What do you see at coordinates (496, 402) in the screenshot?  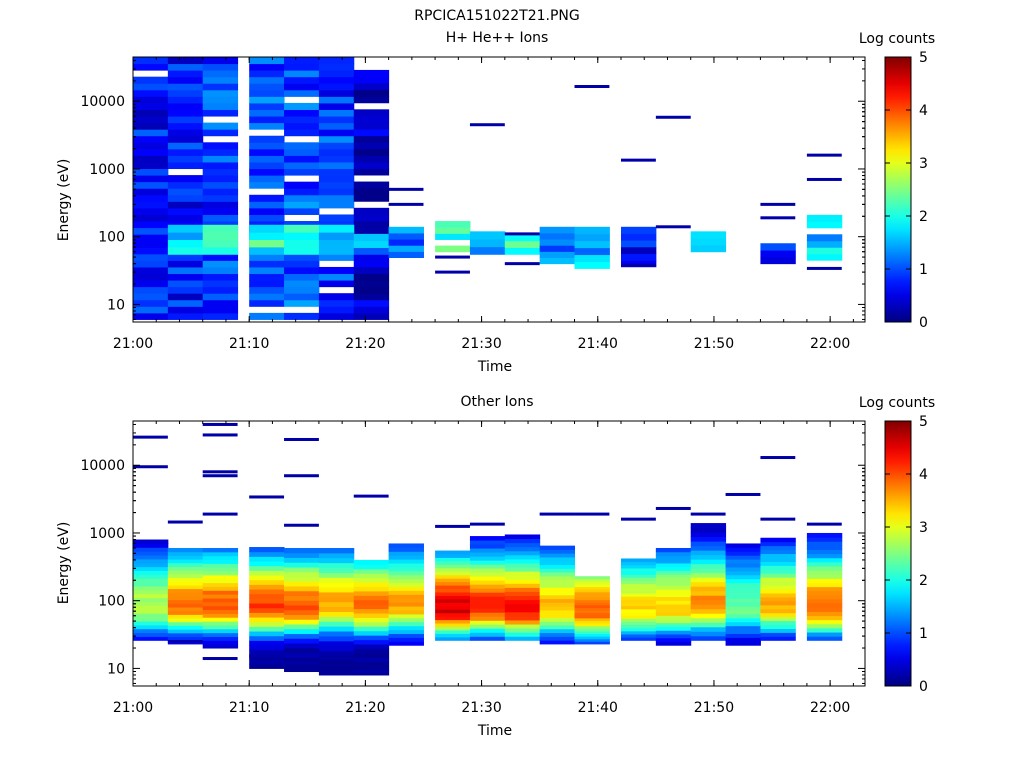 I see `panel2-title: Other Ions` at bounding box center [496, 402].